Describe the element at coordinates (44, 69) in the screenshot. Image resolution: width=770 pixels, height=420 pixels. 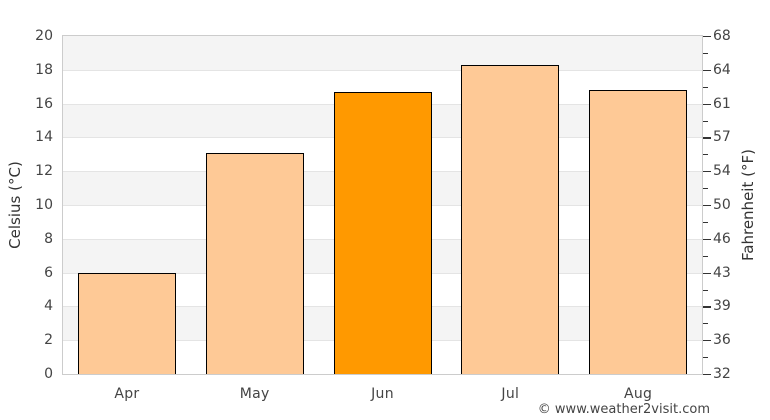
I see `celsius-tick-18: 18` at that location.